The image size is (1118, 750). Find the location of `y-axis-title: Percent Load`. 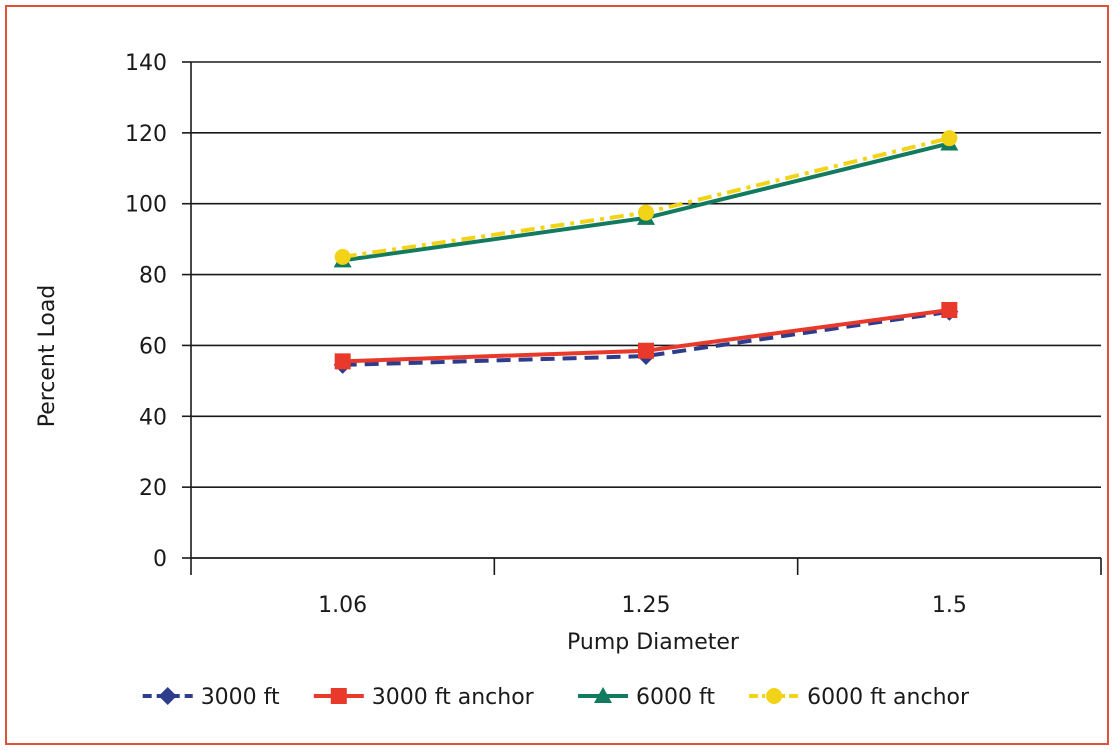

y-axis-title: Percent Load is located at coordinates (47, 356).